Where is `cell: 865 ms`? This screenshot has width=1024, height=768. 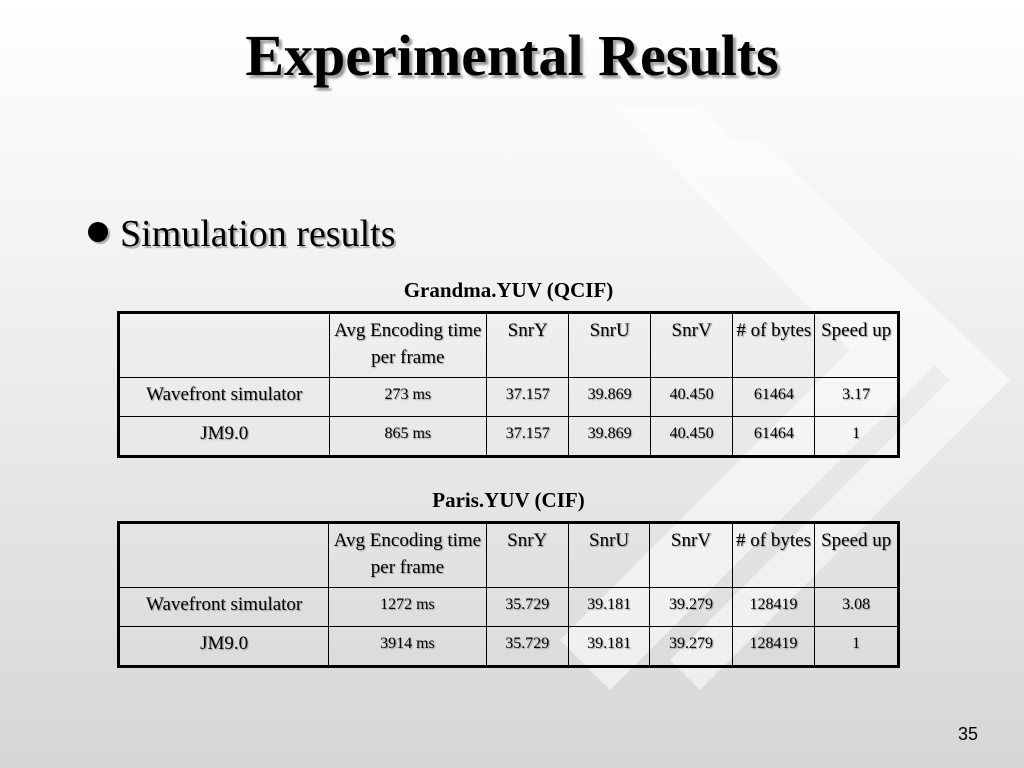
cell: 865 ms is located at coordinates (408, 436).